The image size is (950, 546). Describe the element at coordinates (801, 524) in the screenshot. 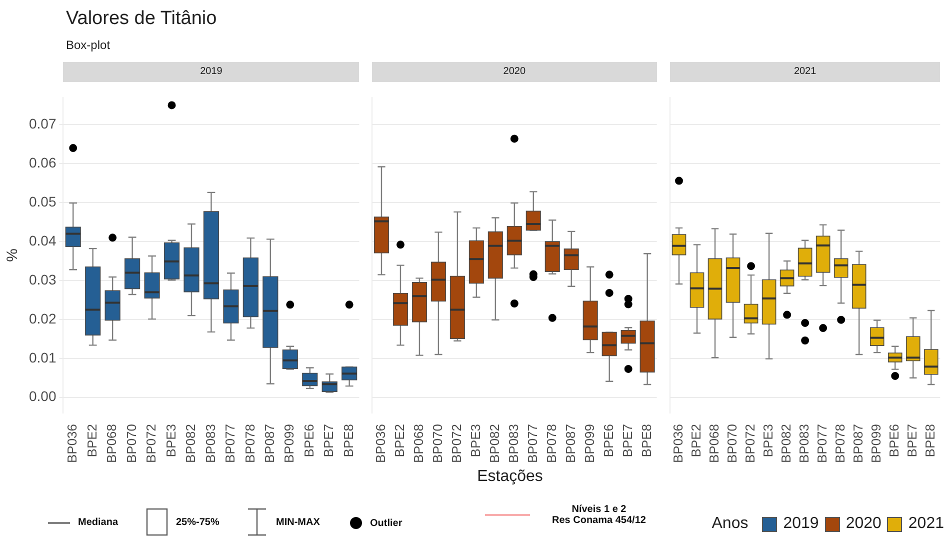

I see `legend-label: 2019` at that location.